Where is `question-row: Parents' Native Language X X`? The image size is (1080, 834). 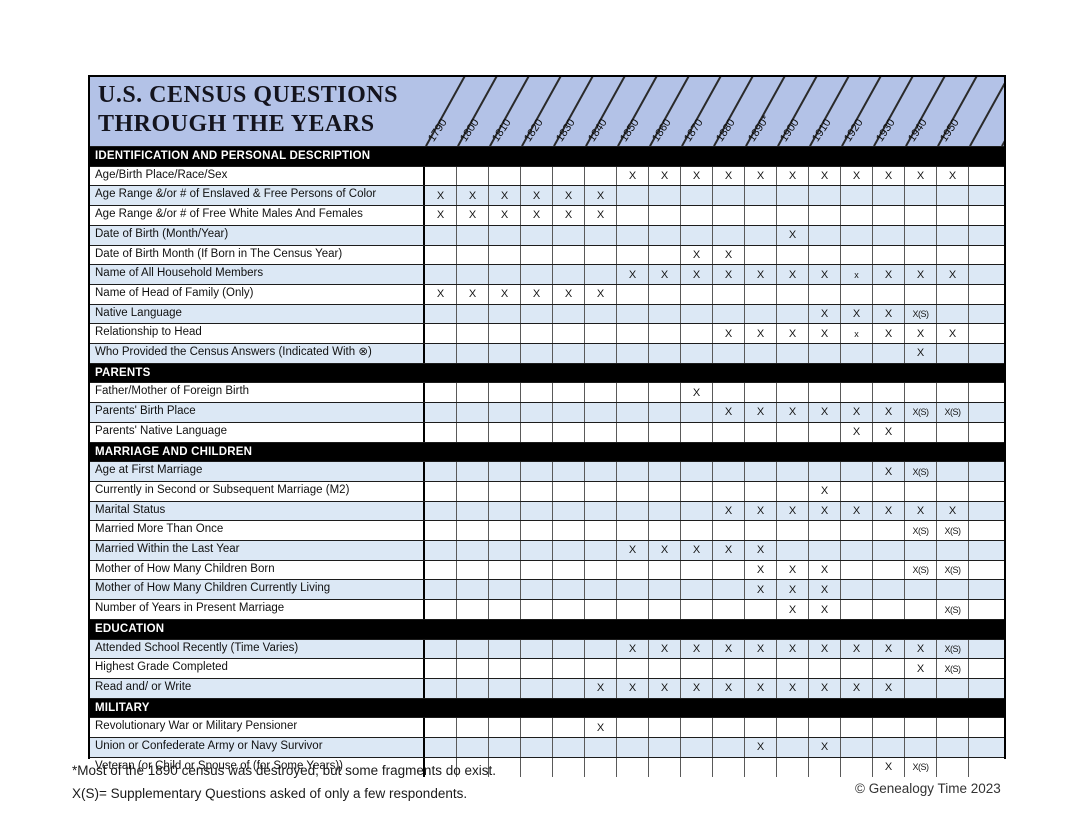 question-row: Parents' Native Language X X is located at coordinates (547, 431).